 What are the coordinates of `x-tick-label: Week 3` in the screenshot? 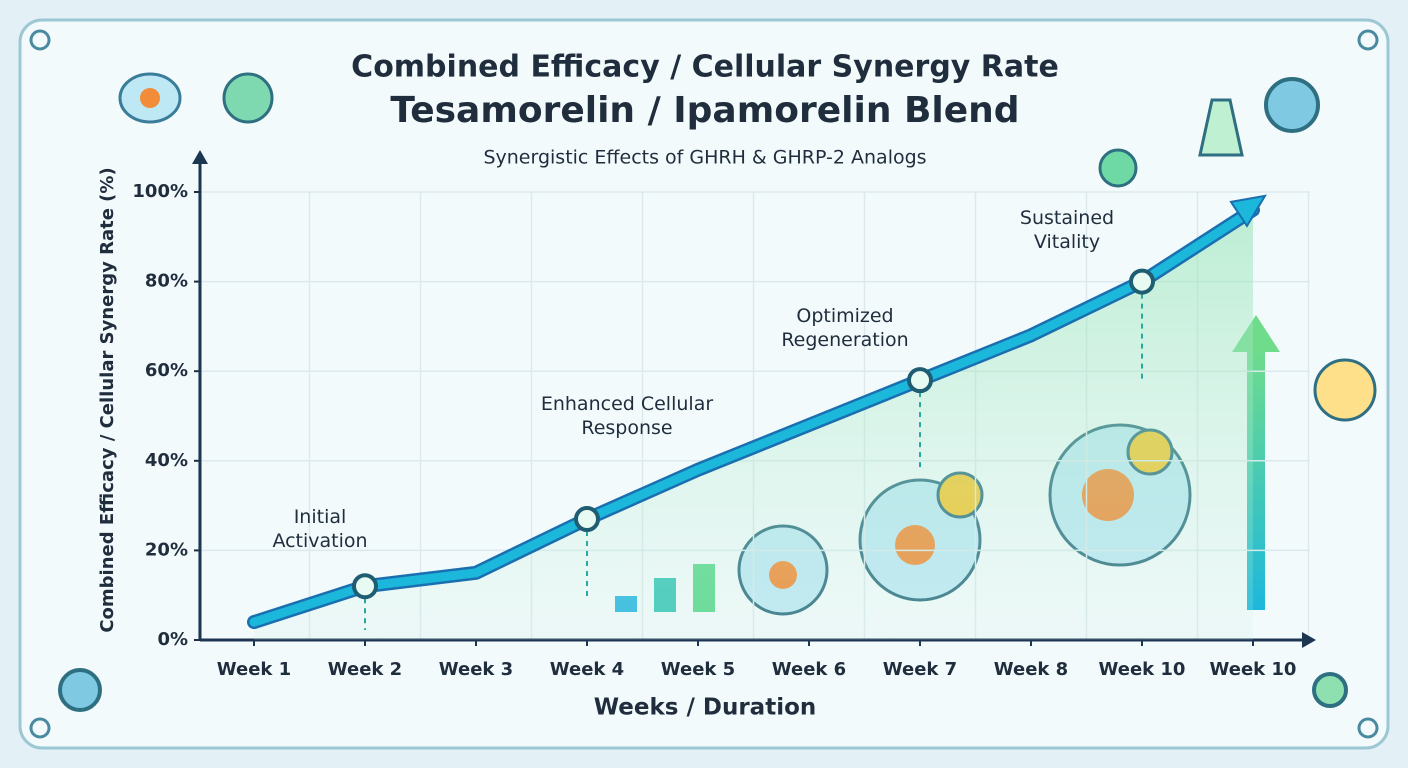 It's located at (476, 669).